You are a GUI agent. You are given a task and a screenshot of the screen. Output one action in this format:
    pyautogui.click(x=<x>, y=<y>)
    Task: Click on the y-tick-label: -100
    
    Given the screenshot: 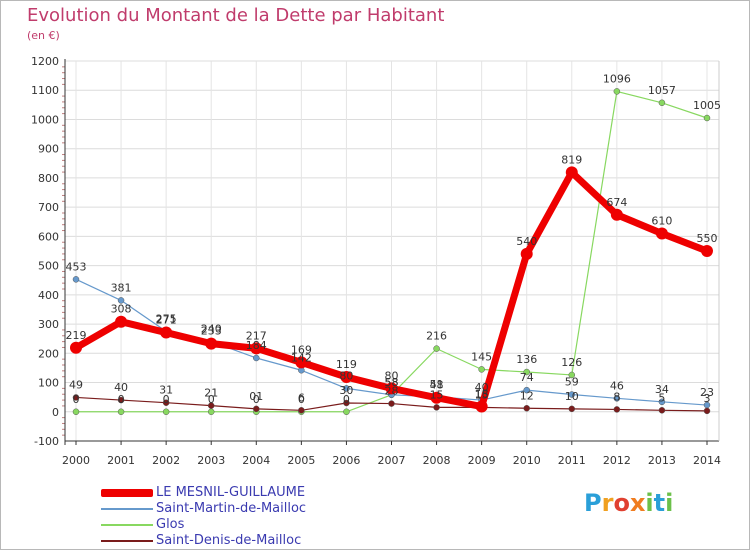 What is the action you would take?
    pyautogui.click(x=46, y=441)
    